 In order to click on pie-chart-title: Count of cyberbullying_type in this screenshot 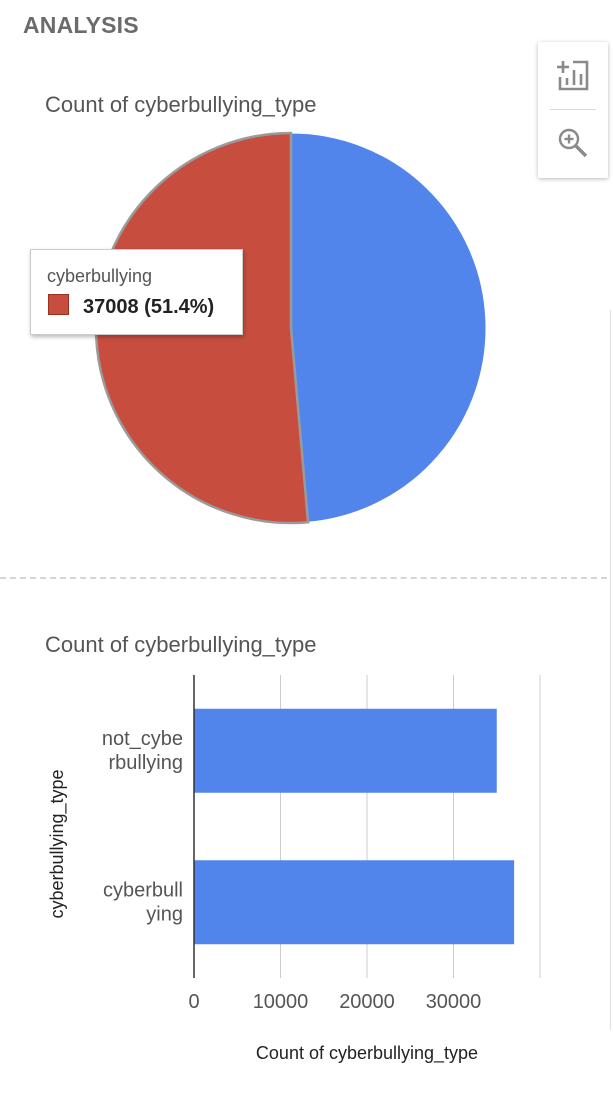, I will do `click(181, 104)`.